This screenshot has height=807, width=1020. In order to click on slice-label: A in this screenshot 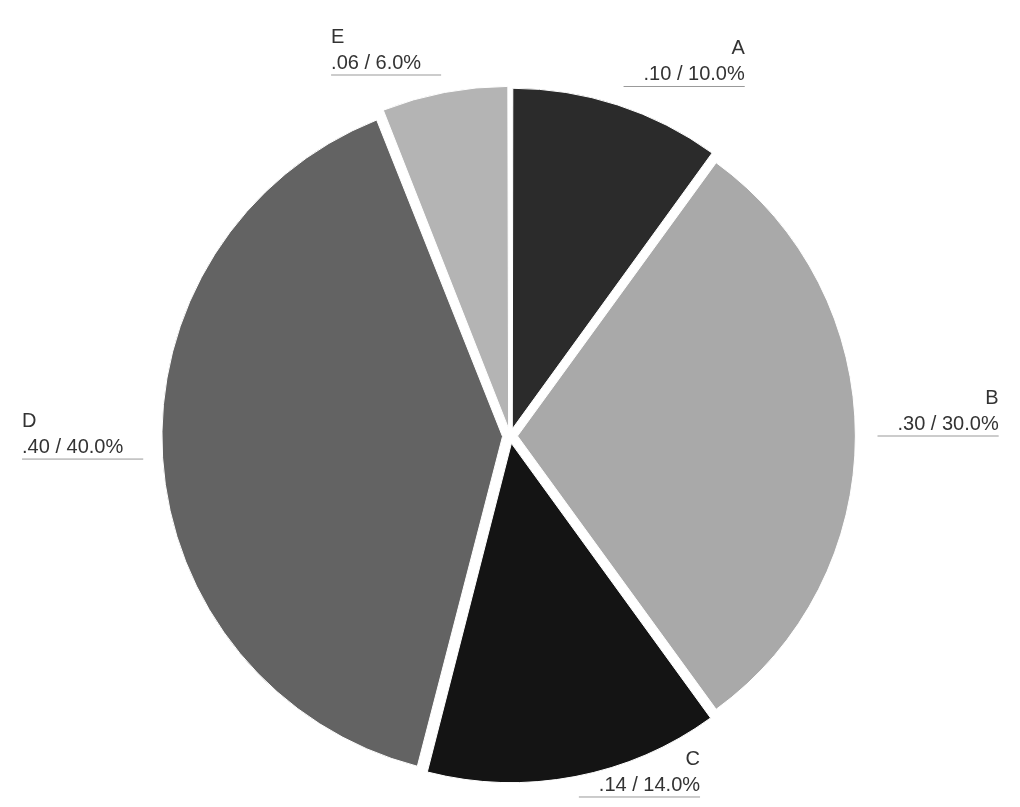, I will do `click(738, 47)`.